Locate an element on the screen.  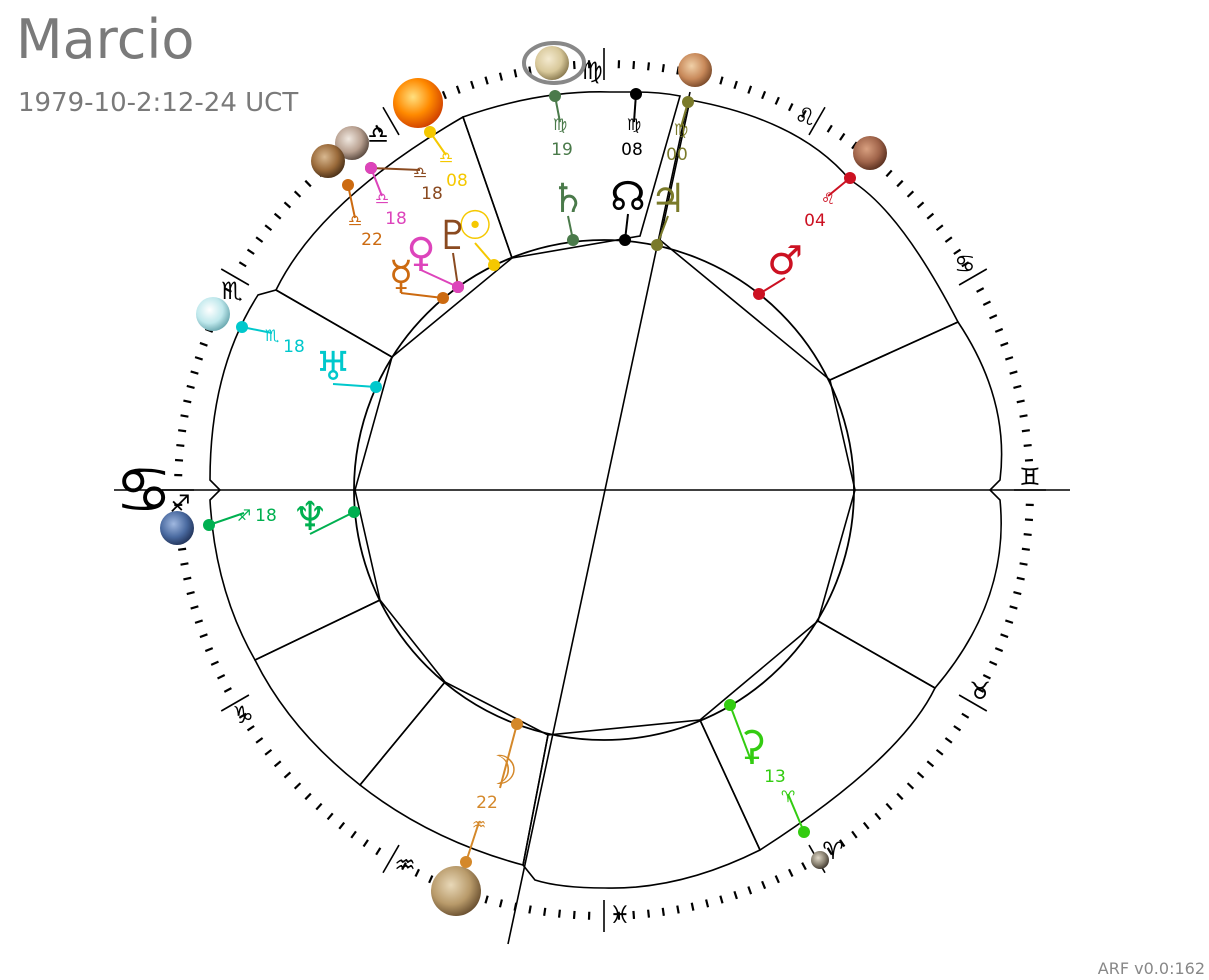
zodiac-major-tick is located at coordinates (235, 703).